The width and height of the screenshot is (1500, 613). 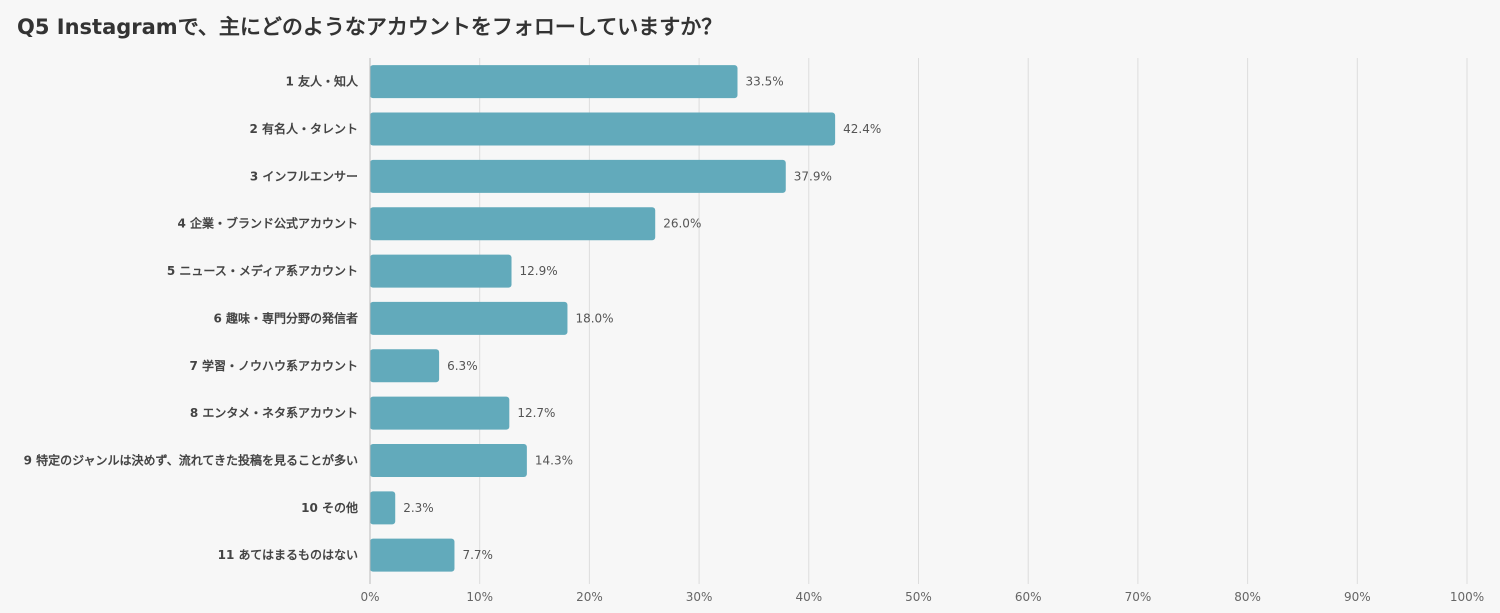 I want to click on value-label: 7.7%, so click(x=477, y=555).